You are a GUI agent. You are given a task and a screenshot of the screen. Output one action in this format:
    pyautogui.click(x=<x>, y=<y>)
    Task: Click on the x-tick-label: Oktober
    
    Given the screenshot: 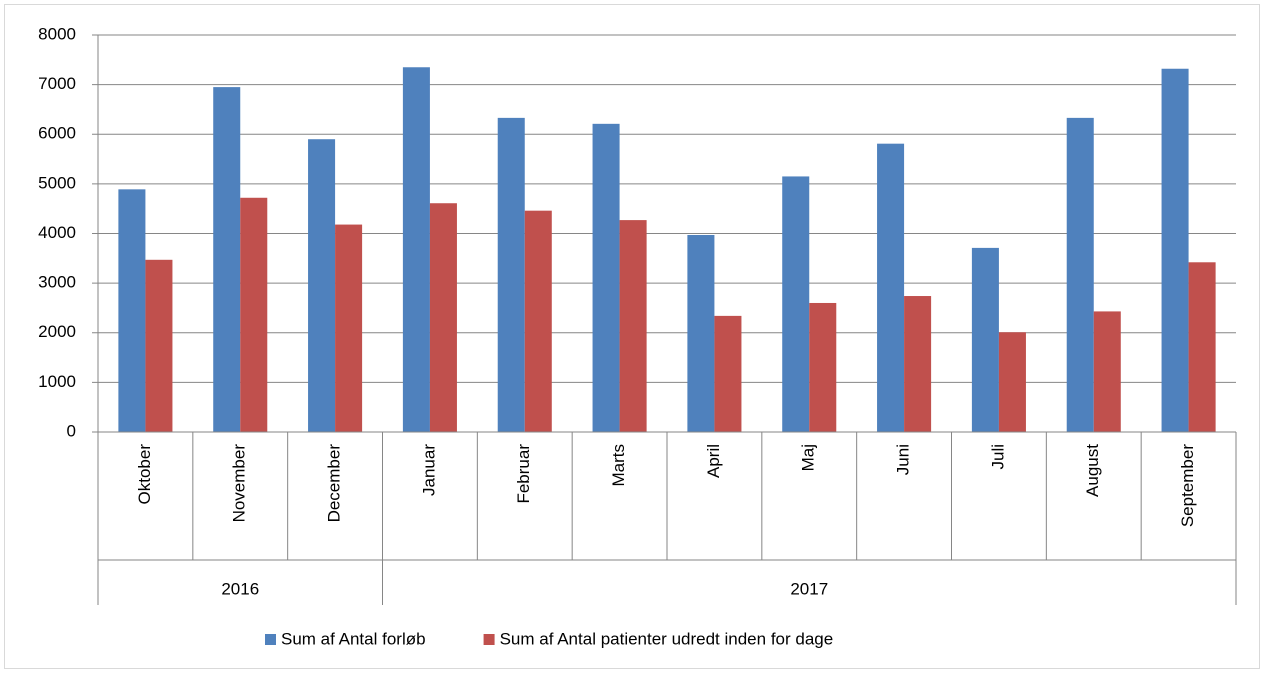 What is the action you would take?
    pyautogui.click(x=144, y=474)
    